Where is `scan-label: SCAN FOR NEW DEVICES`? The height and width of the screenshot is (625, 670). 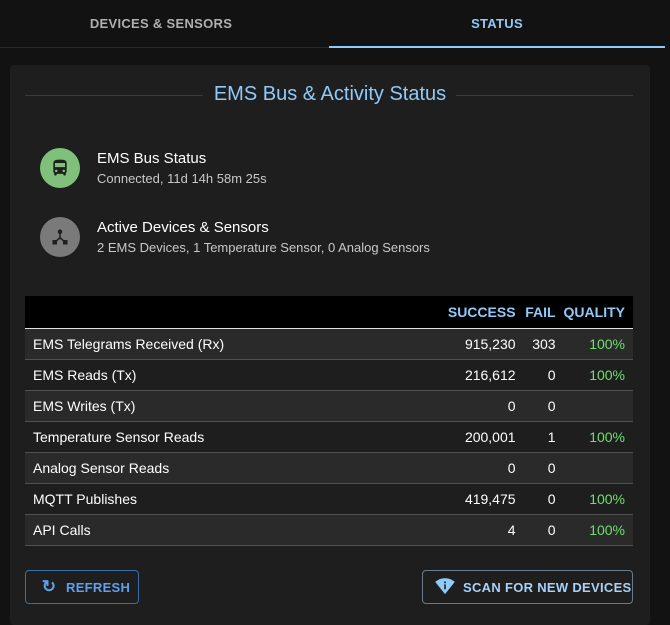
scan-label: SCAN FOR NEW DEVICES is located at coordinates (547, 587).